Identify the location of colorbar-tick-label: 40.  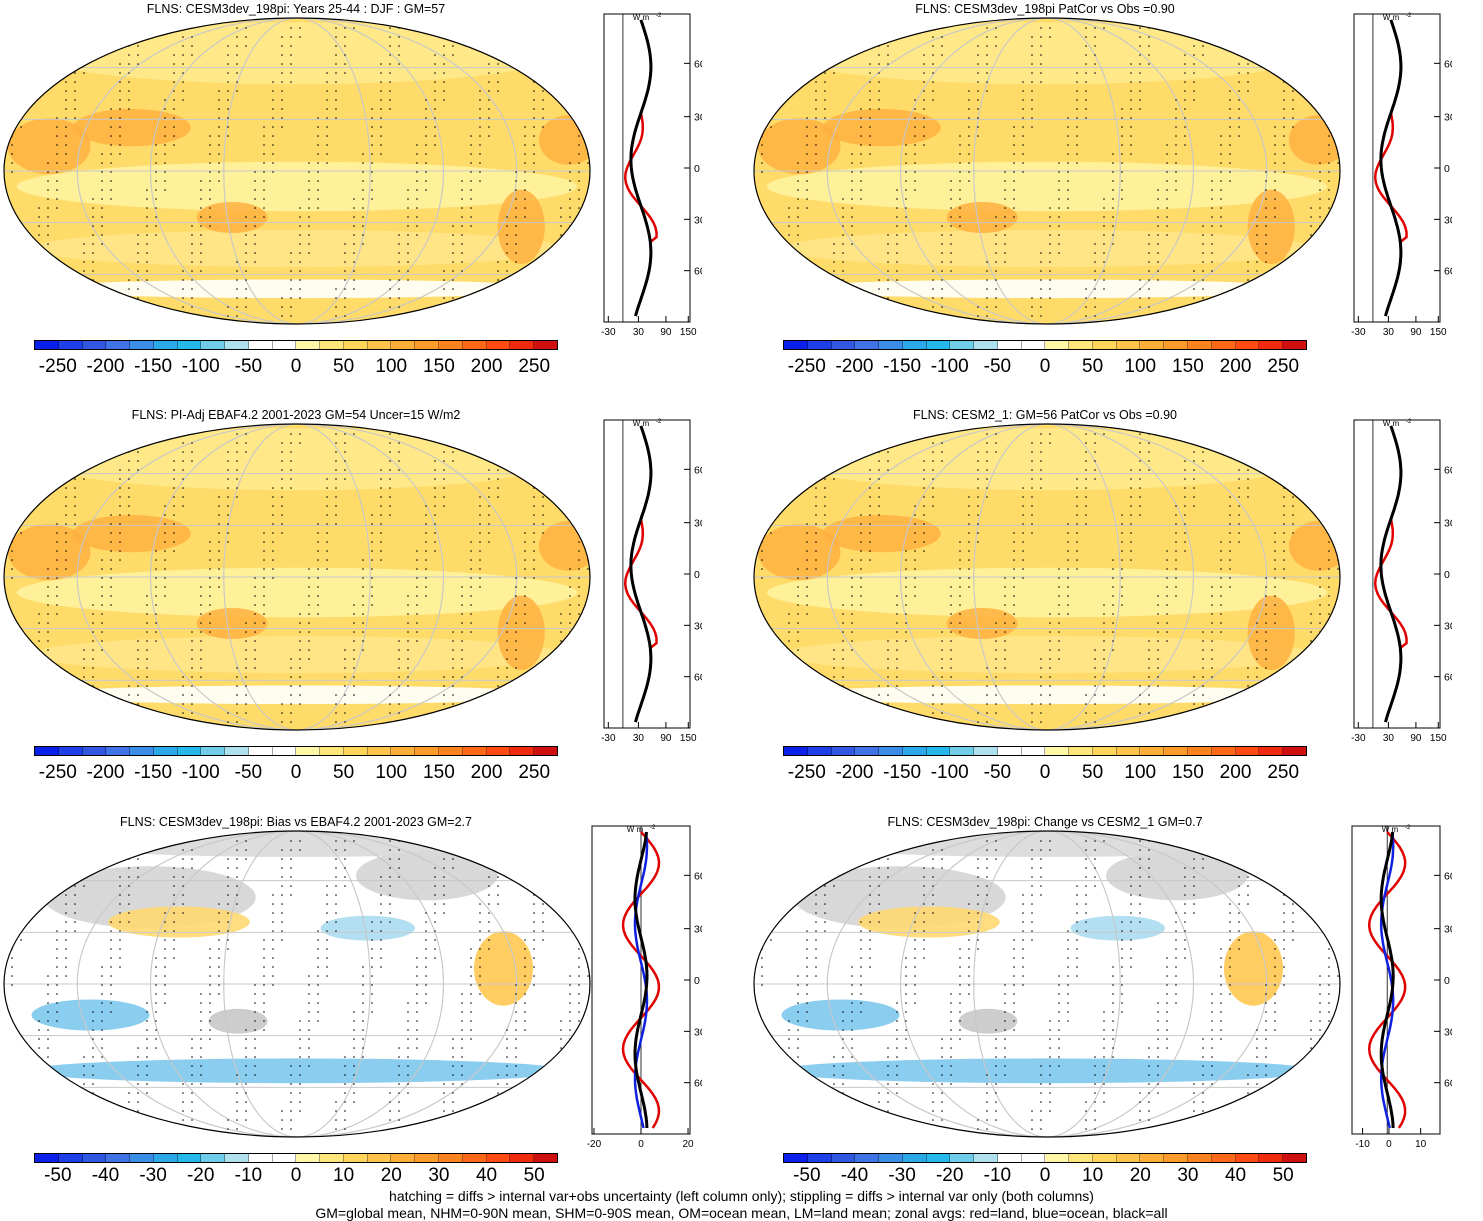
(486, 1175).